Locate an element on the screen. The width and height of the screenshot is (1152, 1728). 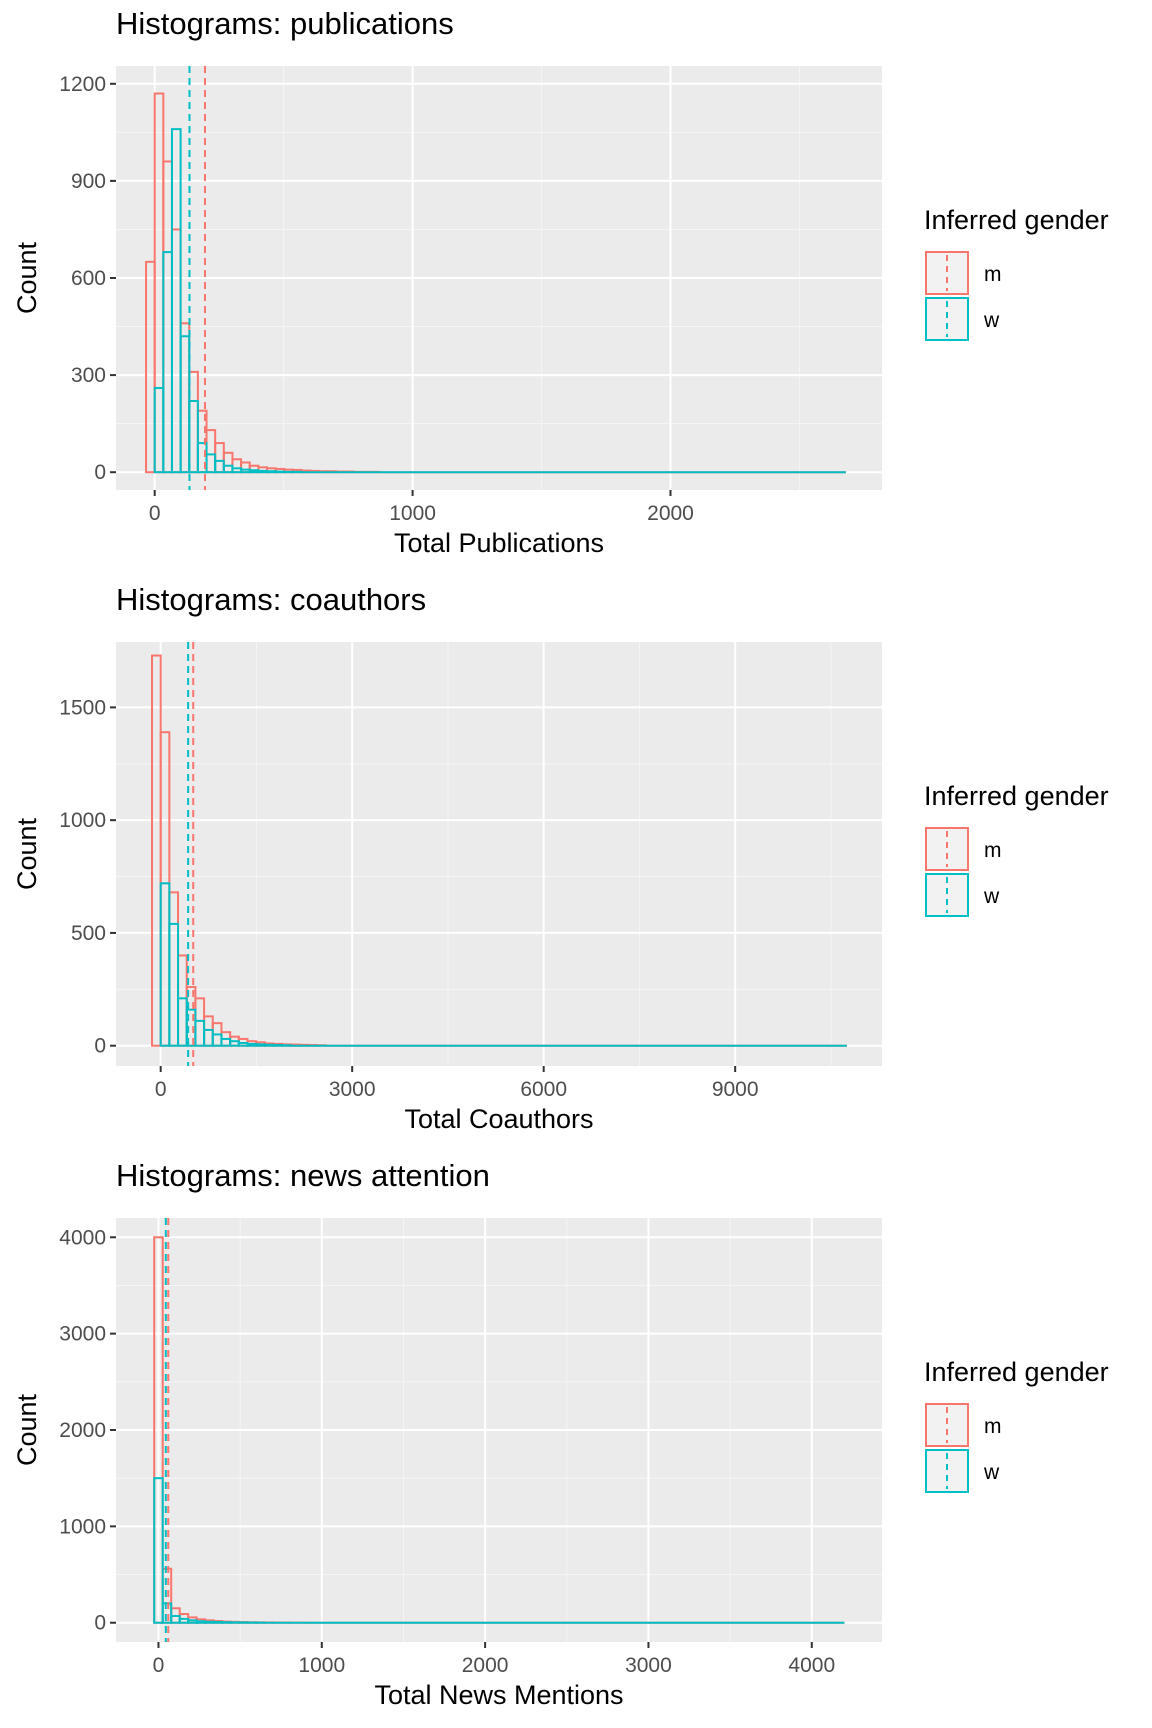
y-tick-label: 300 is located at coordinates (88, 375).